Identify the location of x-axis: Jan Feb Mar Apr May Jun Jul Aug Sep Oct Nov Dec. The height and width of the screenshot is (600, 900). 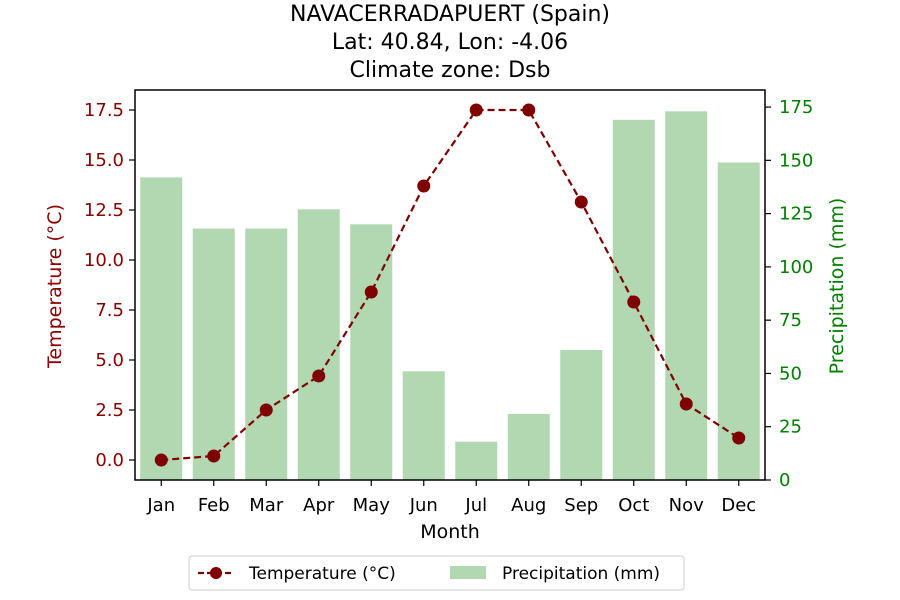
(451, 498).